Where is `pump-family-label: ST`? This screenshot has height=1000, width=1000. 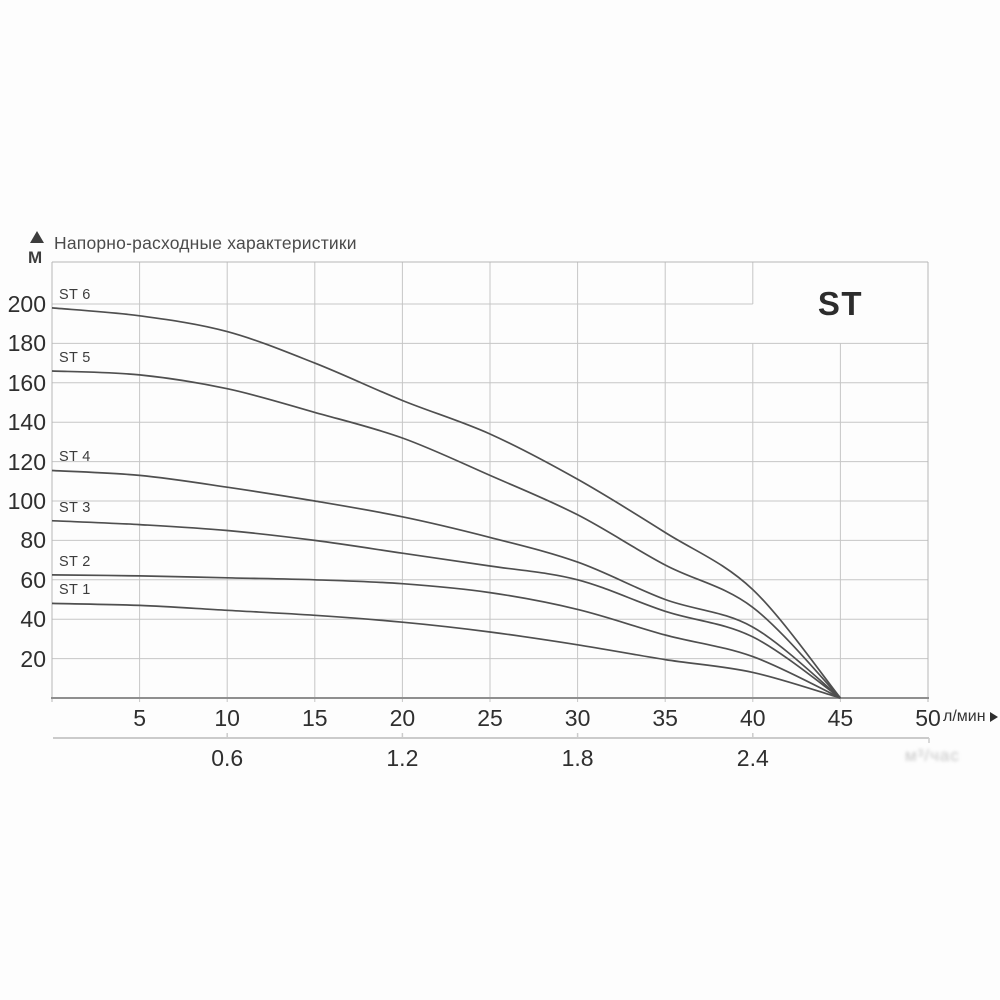 pump-family-label: ST is located at coordinates (840, 303).